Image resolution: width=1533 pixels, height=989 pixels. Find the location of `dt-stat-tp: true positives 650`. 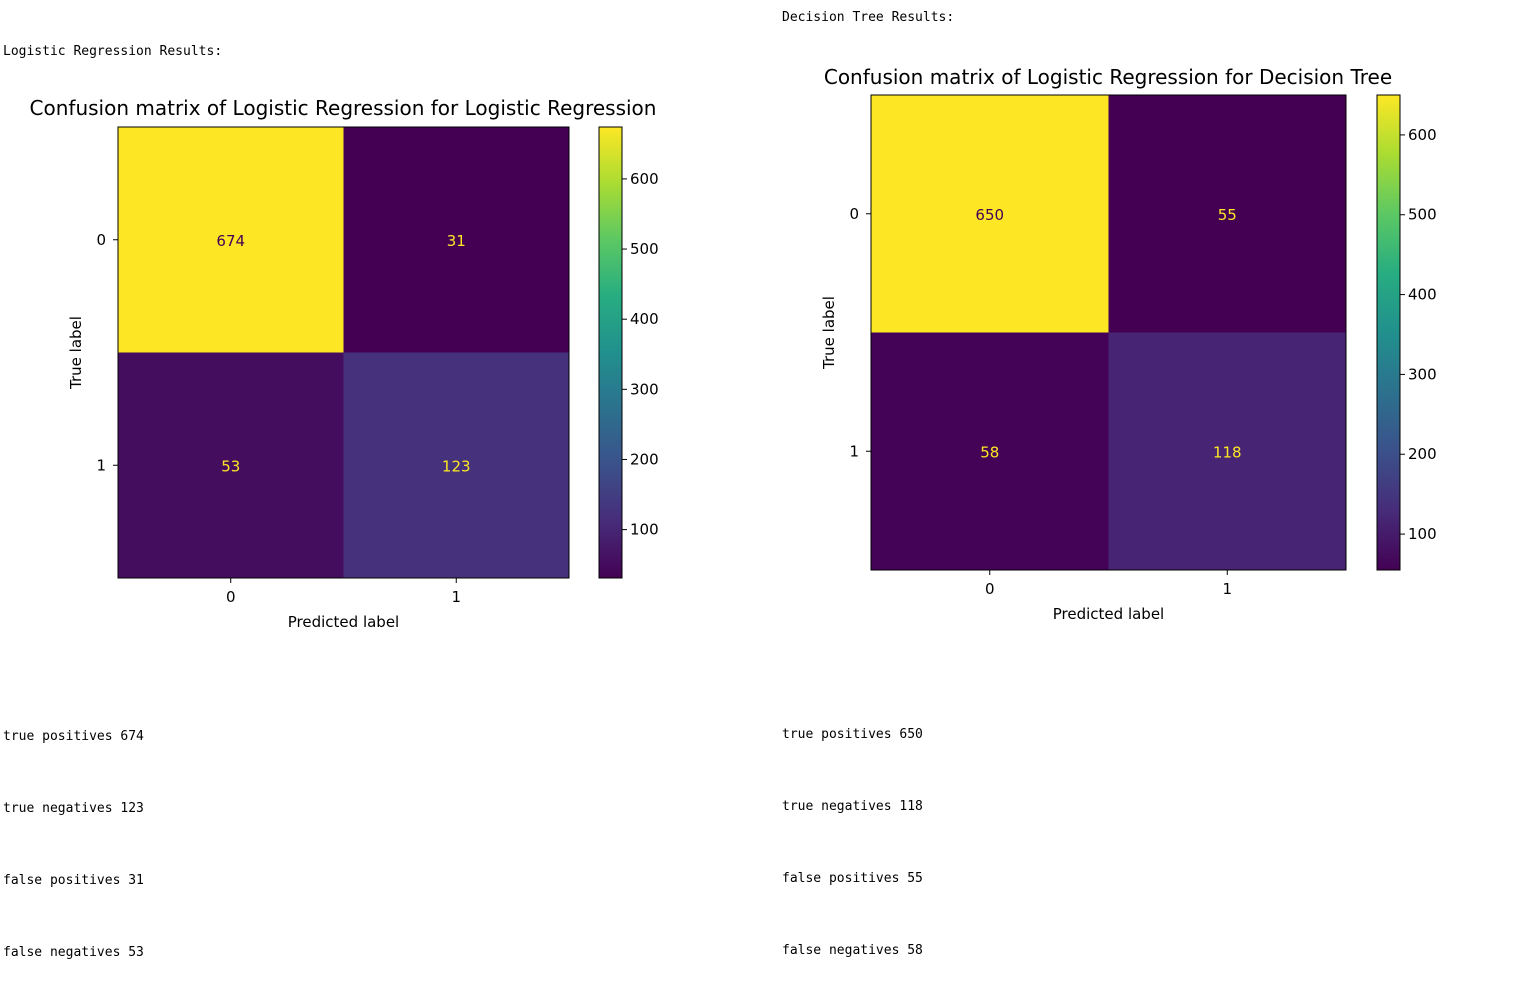

dt-stat-tp: true positives 650 is located at coordinates (852, 734).